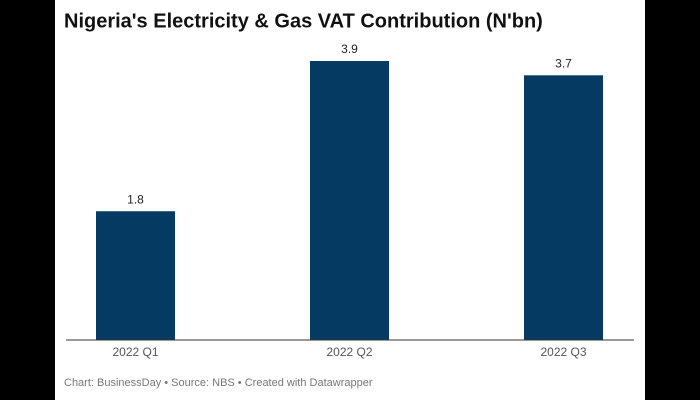 This screenshot has height=400, width=700. What do you see at coordinates (563, 352) in the screenshot?
I see `x-tick-label: 2022 Q3` at bounding box center [563, 352].